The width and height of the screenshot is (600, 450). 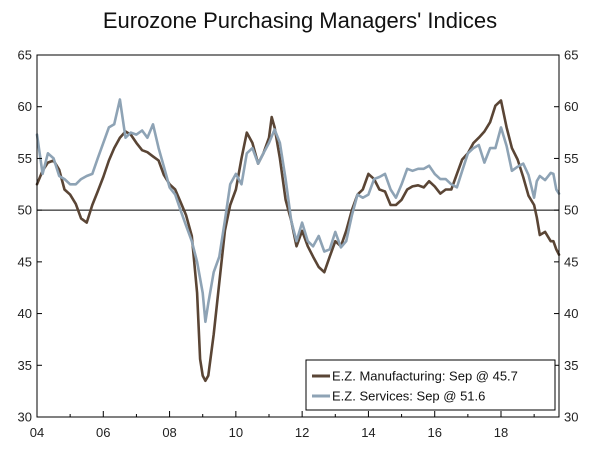 I want to click on y-tick-label-right: 50, so click(x=571, y=210).